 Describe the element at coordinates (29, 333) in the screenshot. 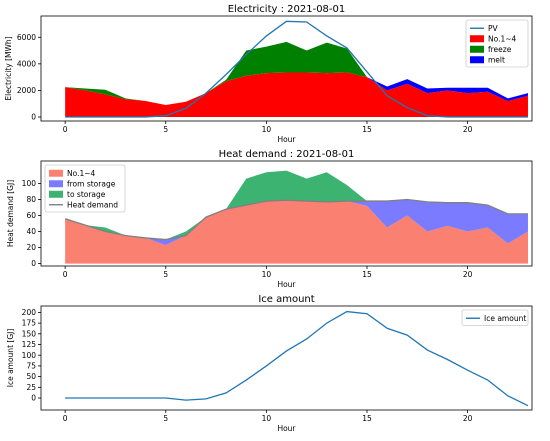

I see `y-tick-label: 150` at that location.